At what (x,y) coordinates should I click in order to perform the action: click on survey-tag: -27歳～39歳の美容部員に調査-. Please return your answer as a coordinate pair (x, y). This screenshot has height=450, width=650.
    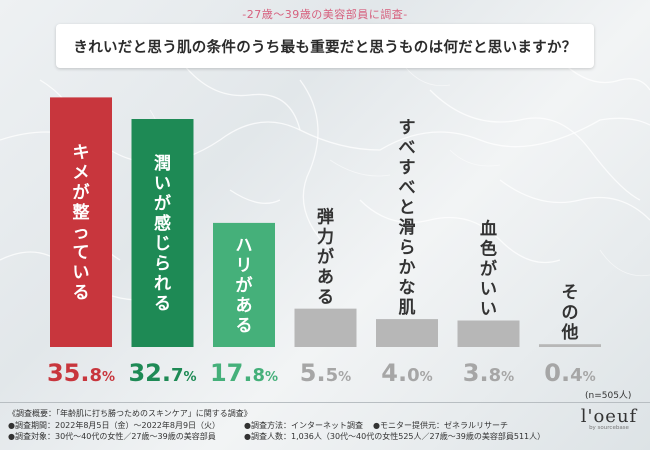
    Looking at the image, I should click on (325, 14).